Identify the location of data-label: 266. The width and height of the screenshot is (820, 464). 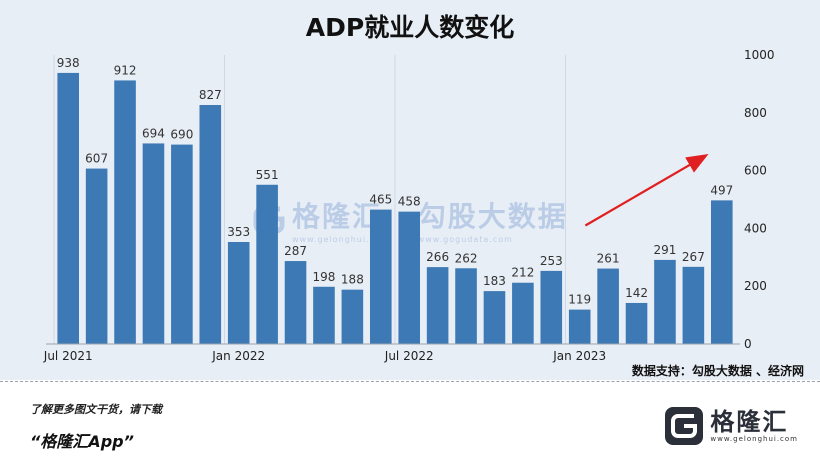
(437, 257).